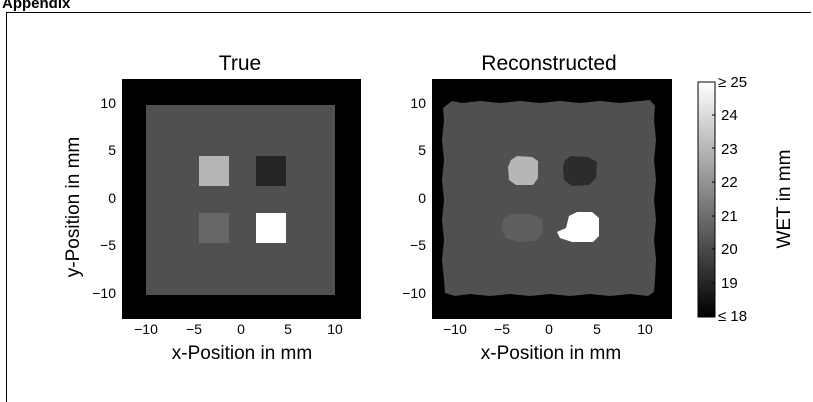 This screenshot has width=813, height=402. What do you see at coordinates (422, 150) in the screenshot?
I see `recon-y-tick: 5` at bounding box center [422, 150].